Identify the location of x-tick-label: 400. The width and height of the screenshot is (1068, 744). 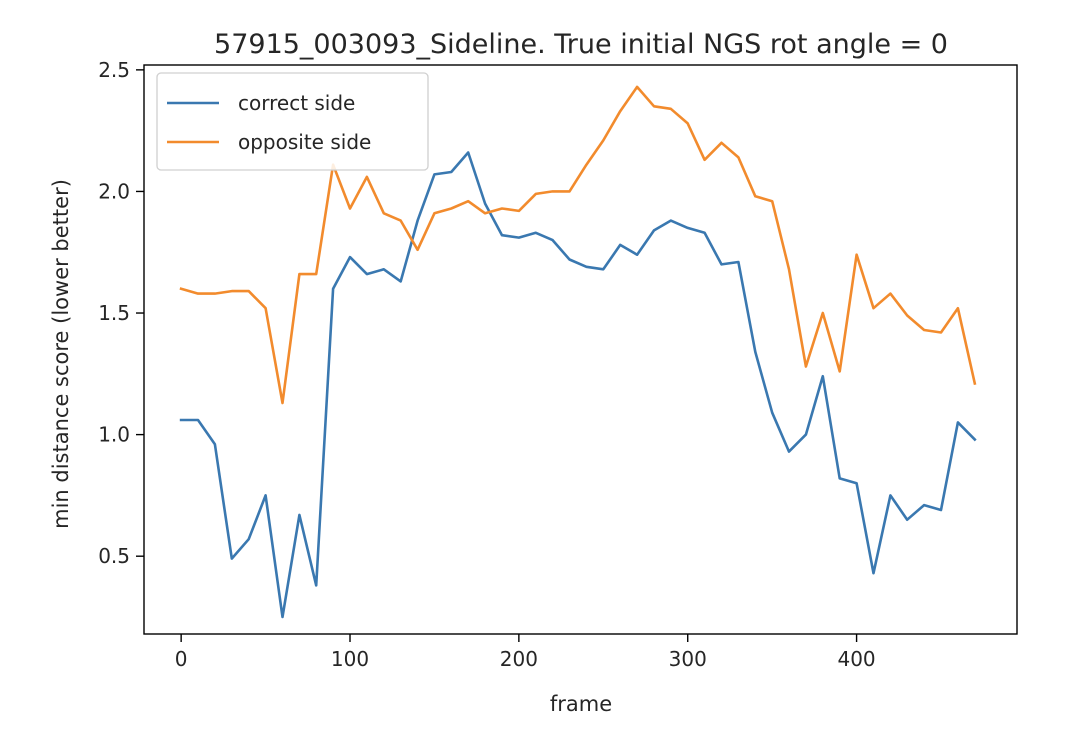
(856, 659).